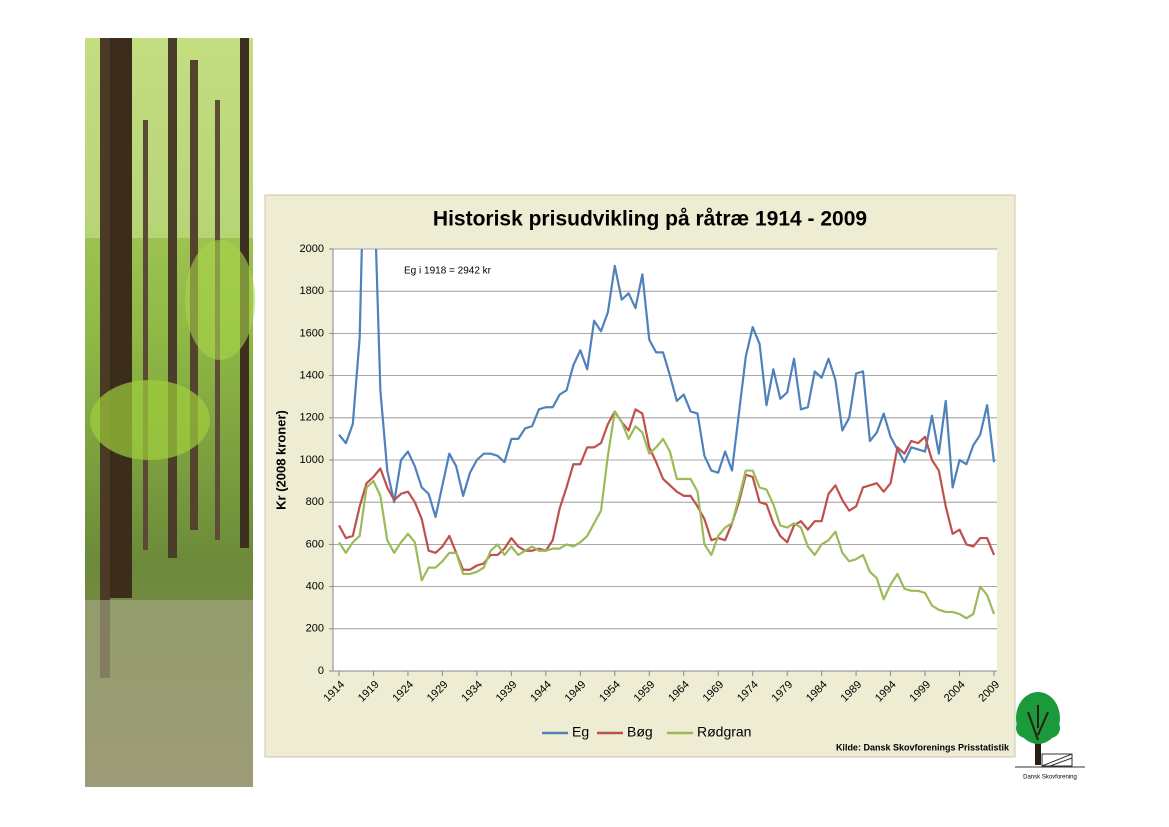 The image size is (1169, 827). Describe the element at coordinates (315, 587) in the screenshot. I see `y-tick-label: 400` at that location.